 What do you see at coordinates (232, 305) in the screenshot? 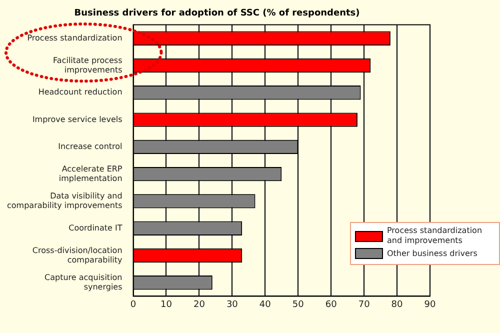
I see `x-tick-label: 30` at bounding box center [232, 305].